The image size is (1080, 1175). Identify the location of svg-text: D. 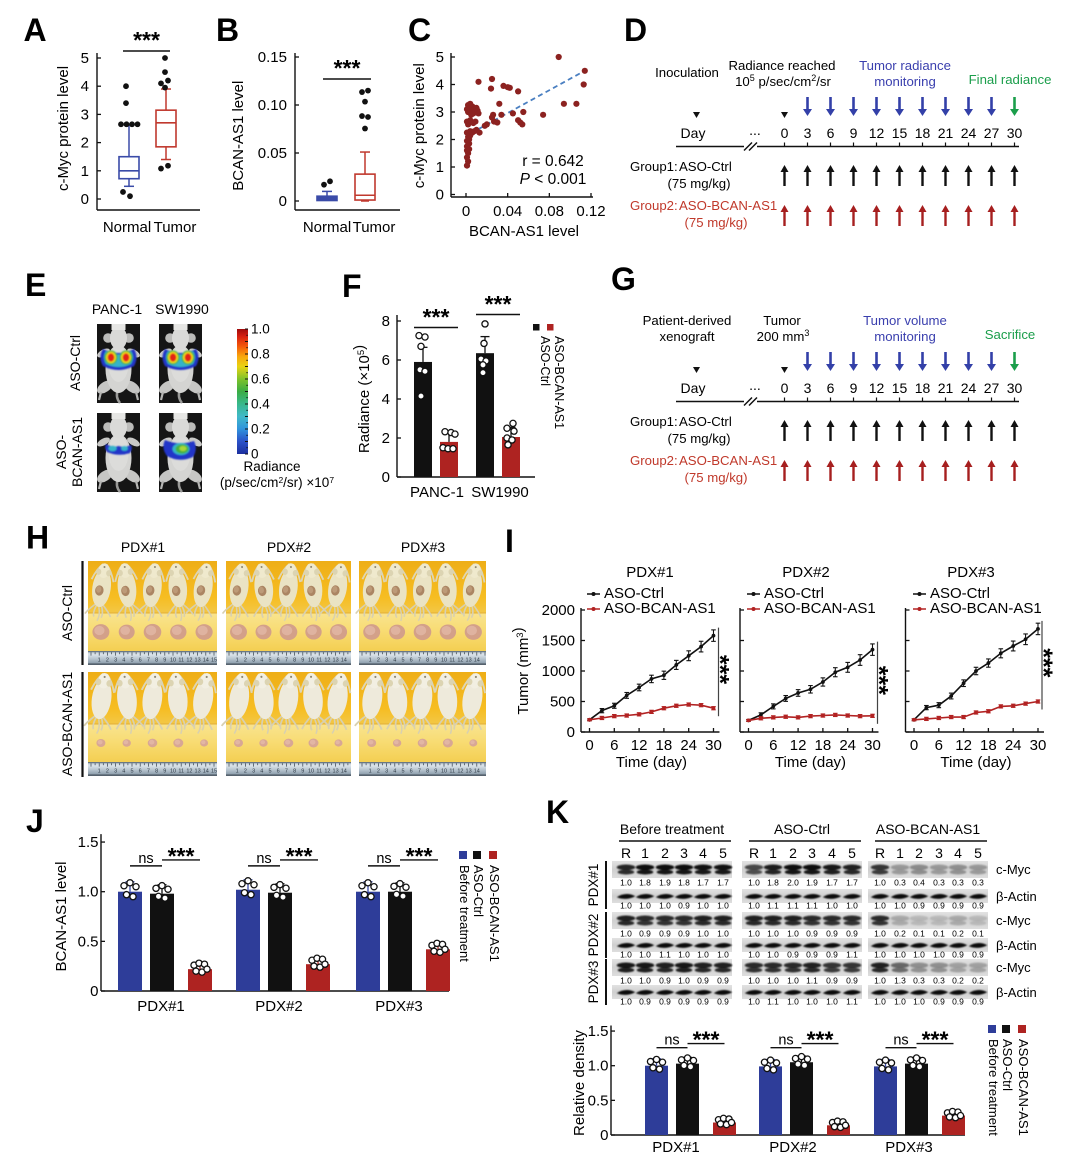
(635, 30).